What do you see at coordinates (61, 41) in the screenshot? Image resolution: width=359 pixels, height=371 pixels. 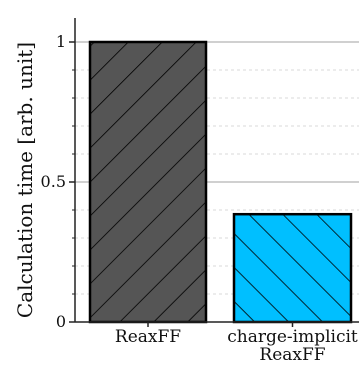 I see `y-tick-label: 1` at bounding box center [61, 41].